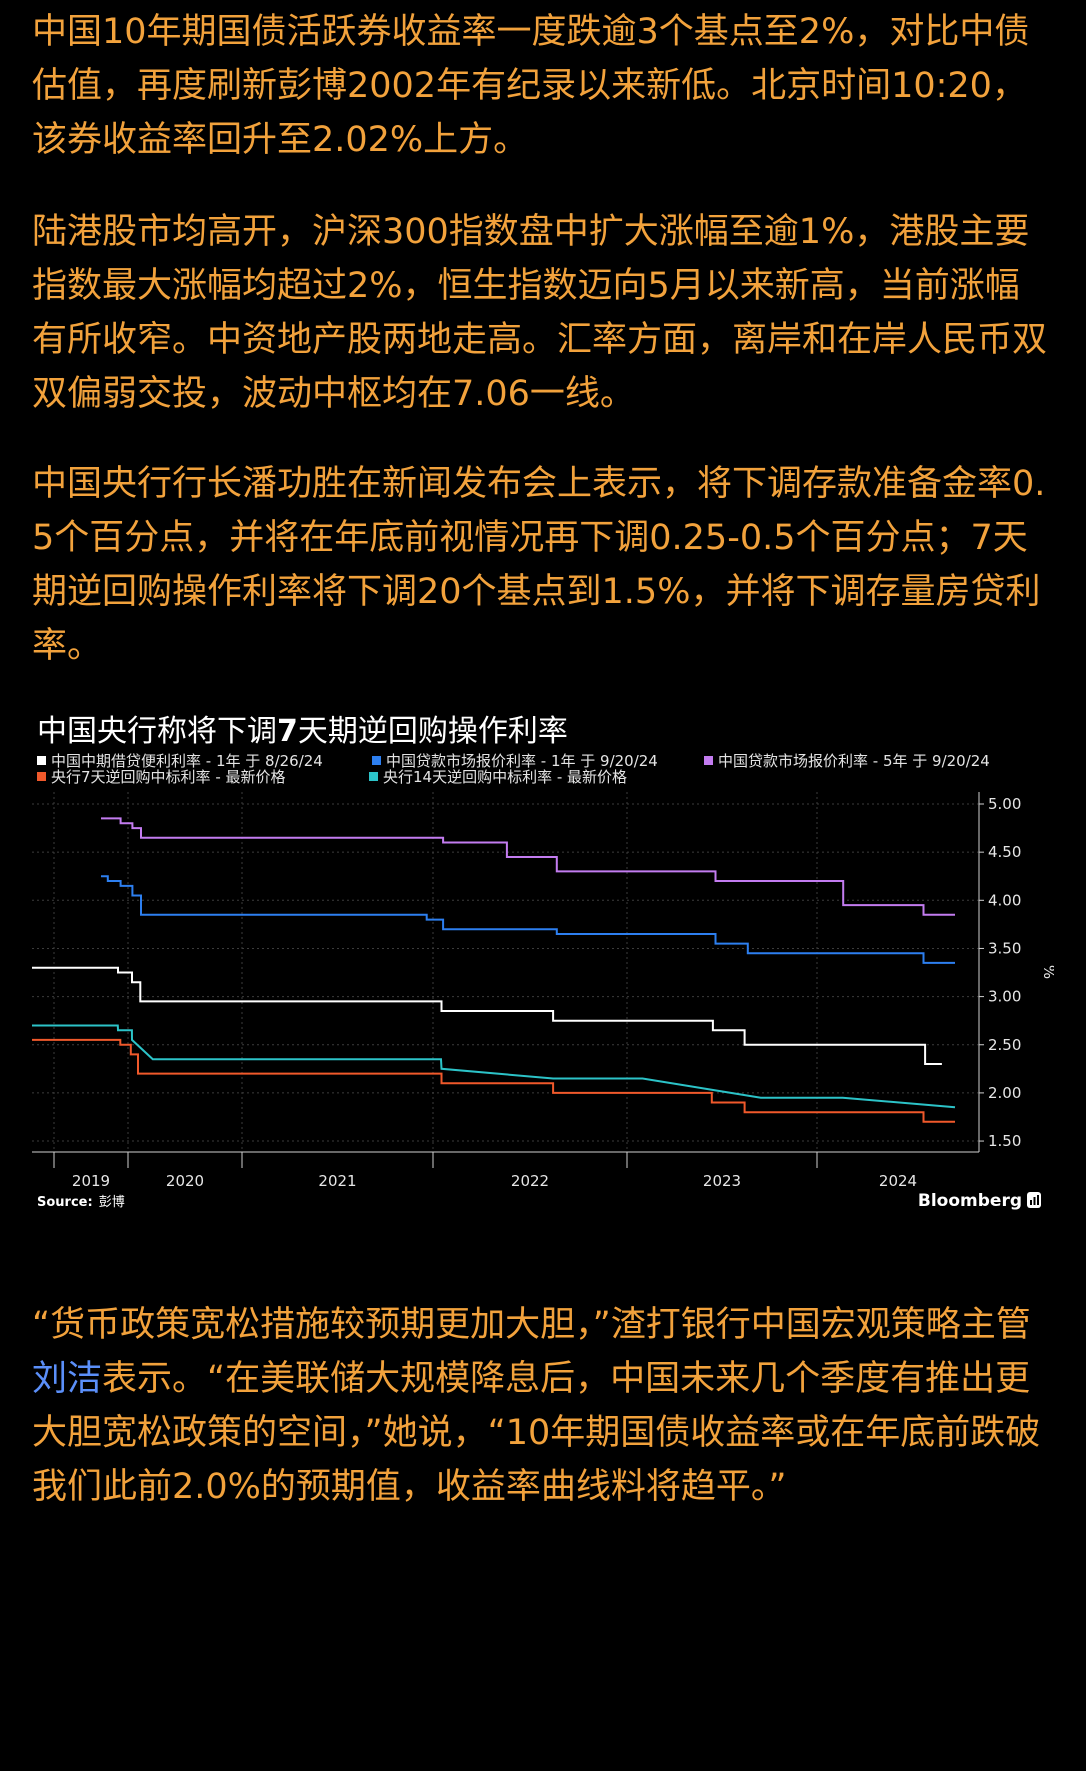  I want to click on y-tick-label: 3.00, so click(1004, 997).